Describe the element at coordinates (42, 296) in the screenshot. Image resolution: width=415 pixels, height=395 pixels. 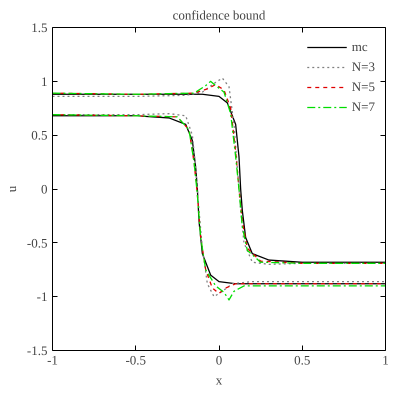
I see `y-tick-label: -1` at that location.